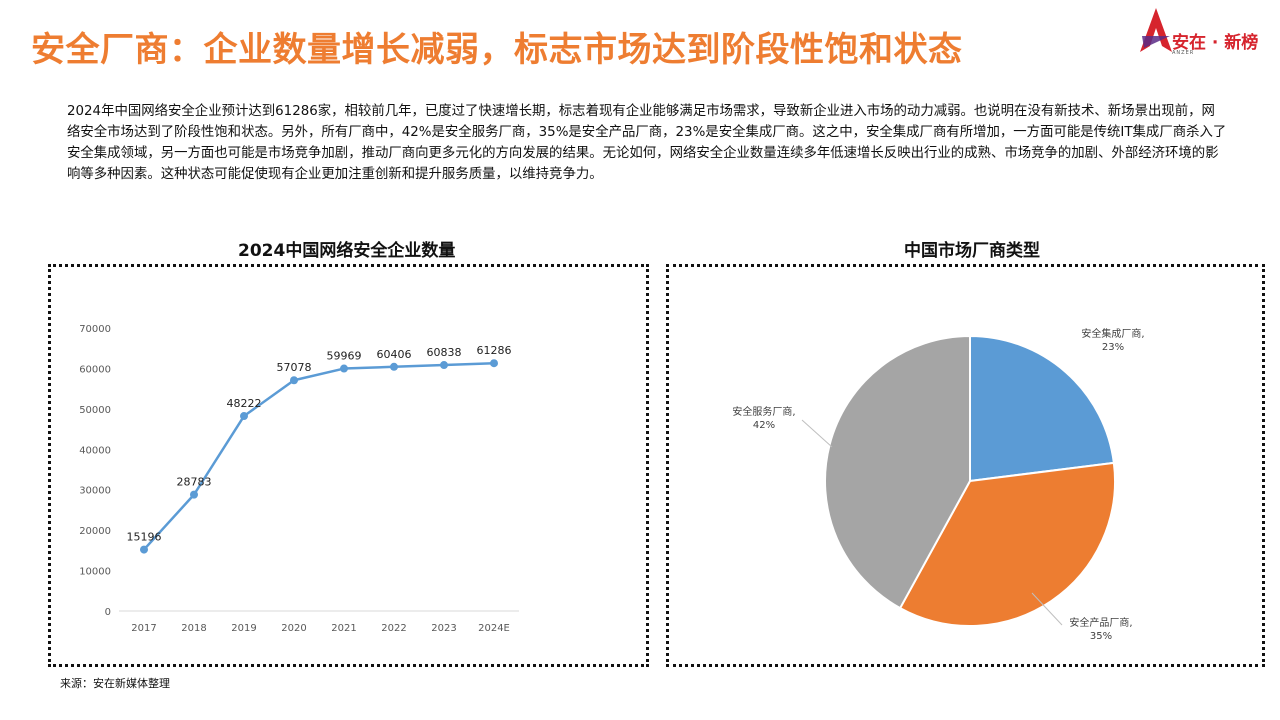 This screenshot has height=720, width=1280. What do you see at coordinates (95, 572) in the screenshot?
I see `y-tick-label: 10000` at bounding box center [95, 572].